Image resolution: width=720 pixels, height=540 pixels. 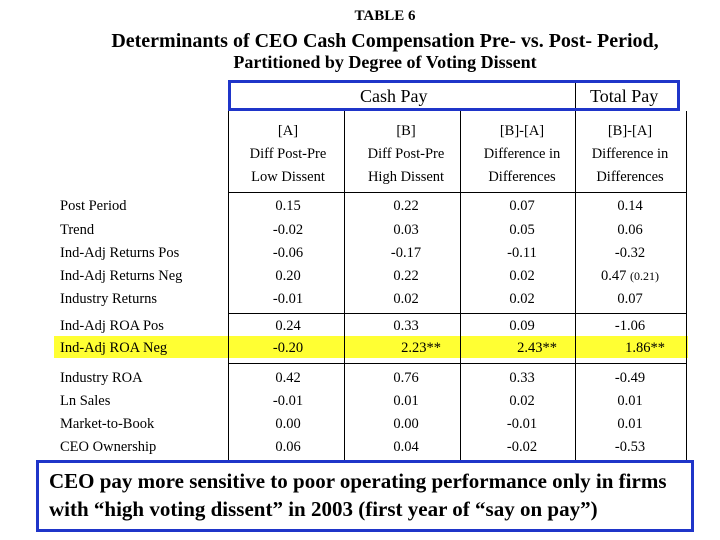 What do you see at coordinates (120, 253) in the screenshot?
I see `row-label-ind-adj-returns-pos: Ind-Adj Returns Pos` at bounding box center [120, 253].